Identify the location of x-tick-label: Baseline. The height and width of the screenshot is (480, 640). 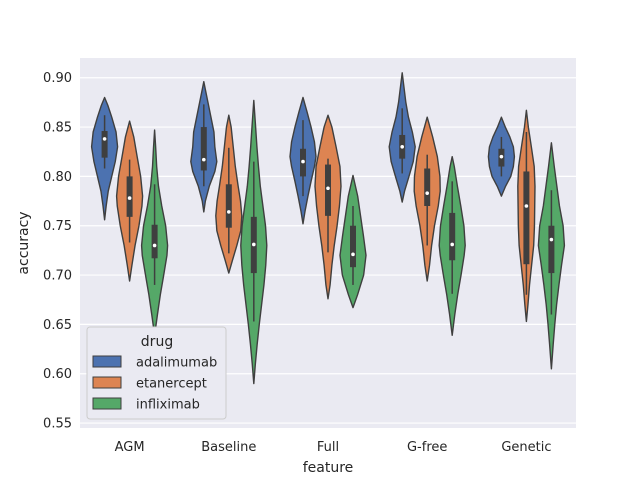
(228, 447).